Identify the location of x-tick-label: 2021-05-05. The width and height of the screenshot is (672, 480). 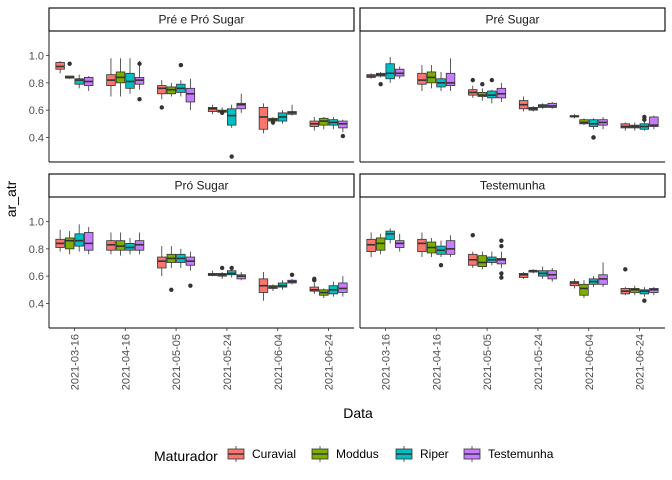
(488, 362).